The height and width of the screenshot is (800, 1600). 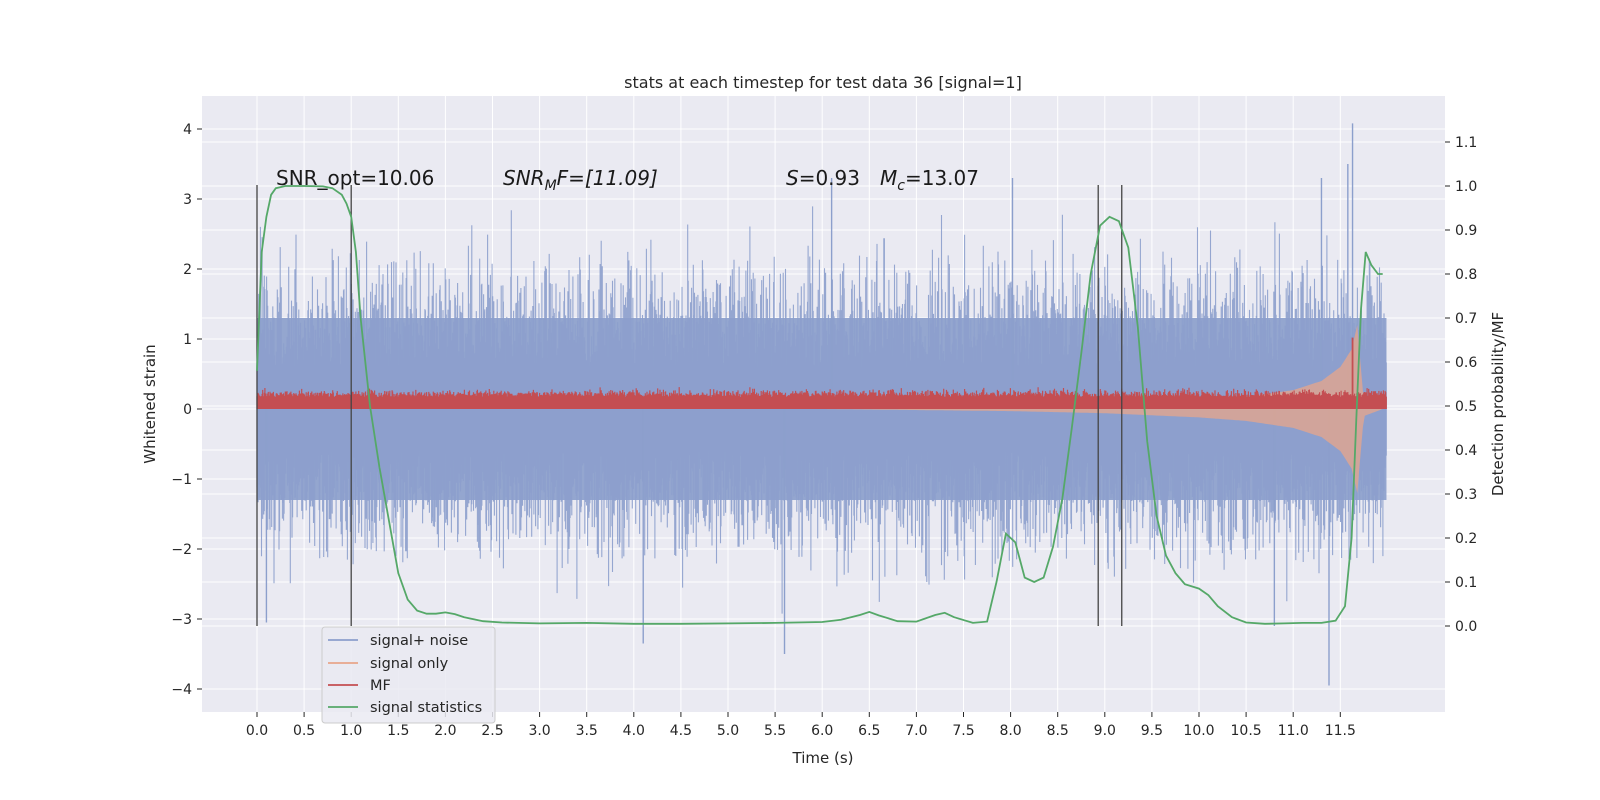 I want to click on x-tick-label: 7.5, so click(x=963, y=731).